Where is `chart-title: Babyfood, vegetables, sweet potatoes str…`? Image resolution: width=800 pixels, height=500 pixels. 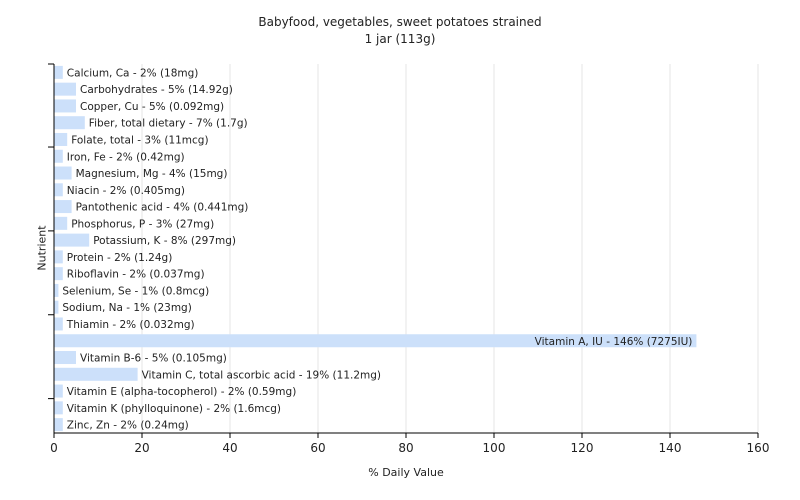
chart-title: Babyfood, vegetables, sweet potatoes str… is located at coordinates (400, 22).